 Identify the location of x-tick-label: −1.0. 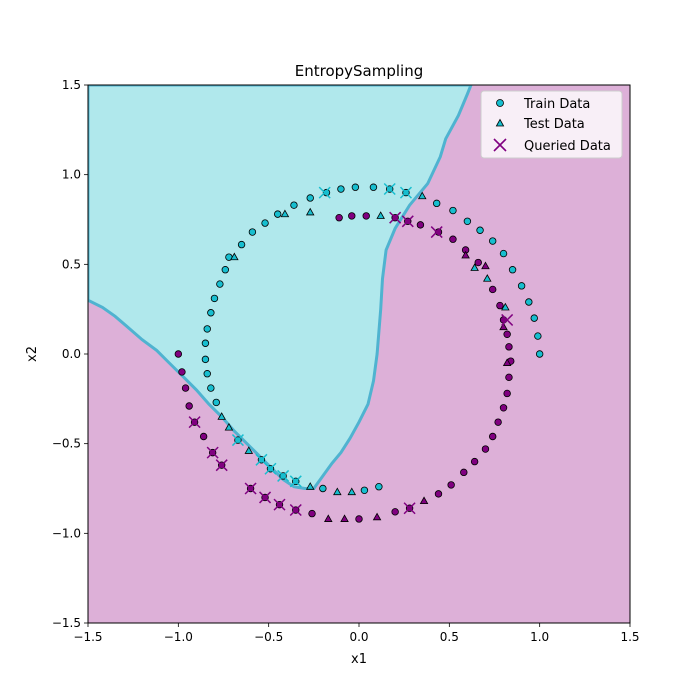
(178, 637).